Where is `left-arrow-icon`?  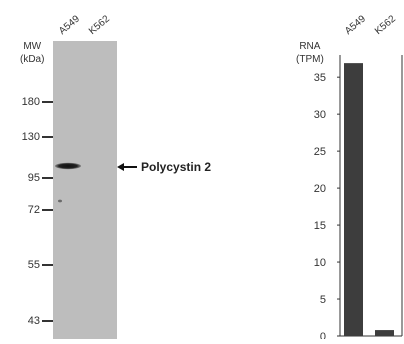
left-arrow-icon is located at coordinates (127, 167).